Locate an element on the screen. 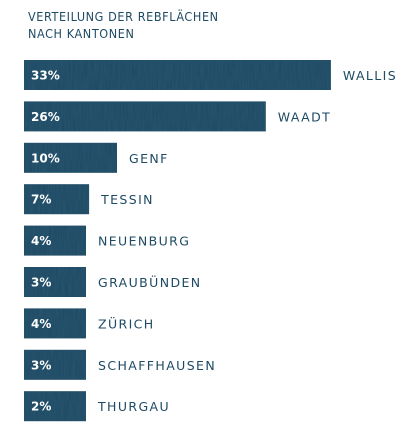  bar-value-label-6: 4% is located at coordinates (41, 324).